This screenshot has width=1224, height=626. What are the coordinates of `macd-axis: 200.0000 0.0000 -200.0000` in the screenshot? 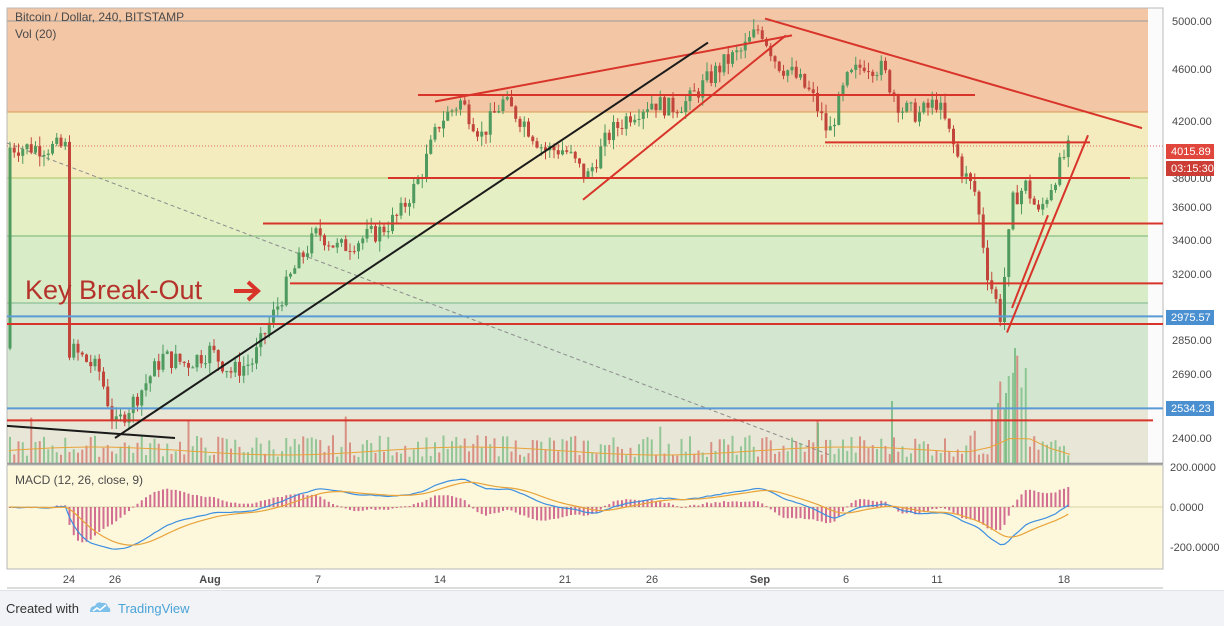 It's located at (1195, 508).